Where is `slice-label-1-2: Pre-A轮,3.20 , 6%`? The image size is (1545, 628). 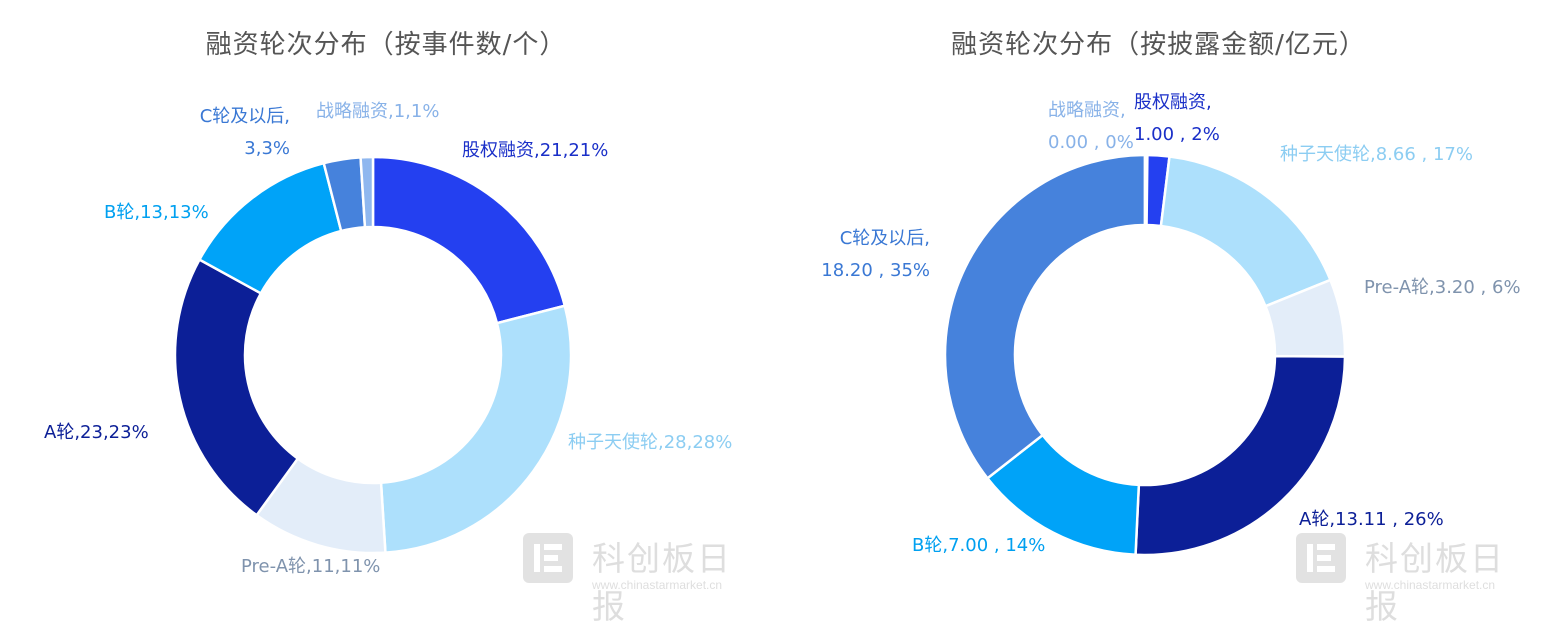
slice-label-1-2: Pre-A轮,3.20 , 6% is located at coordinates (1442, 287).